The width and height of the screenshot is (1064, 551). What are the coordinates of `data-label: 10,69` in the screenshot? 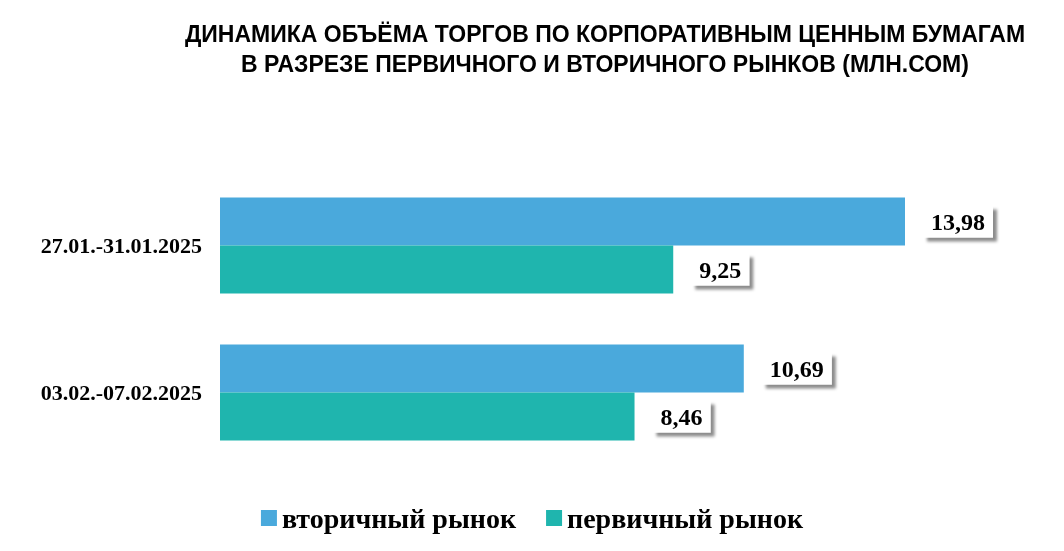 It's located at (796, 368).